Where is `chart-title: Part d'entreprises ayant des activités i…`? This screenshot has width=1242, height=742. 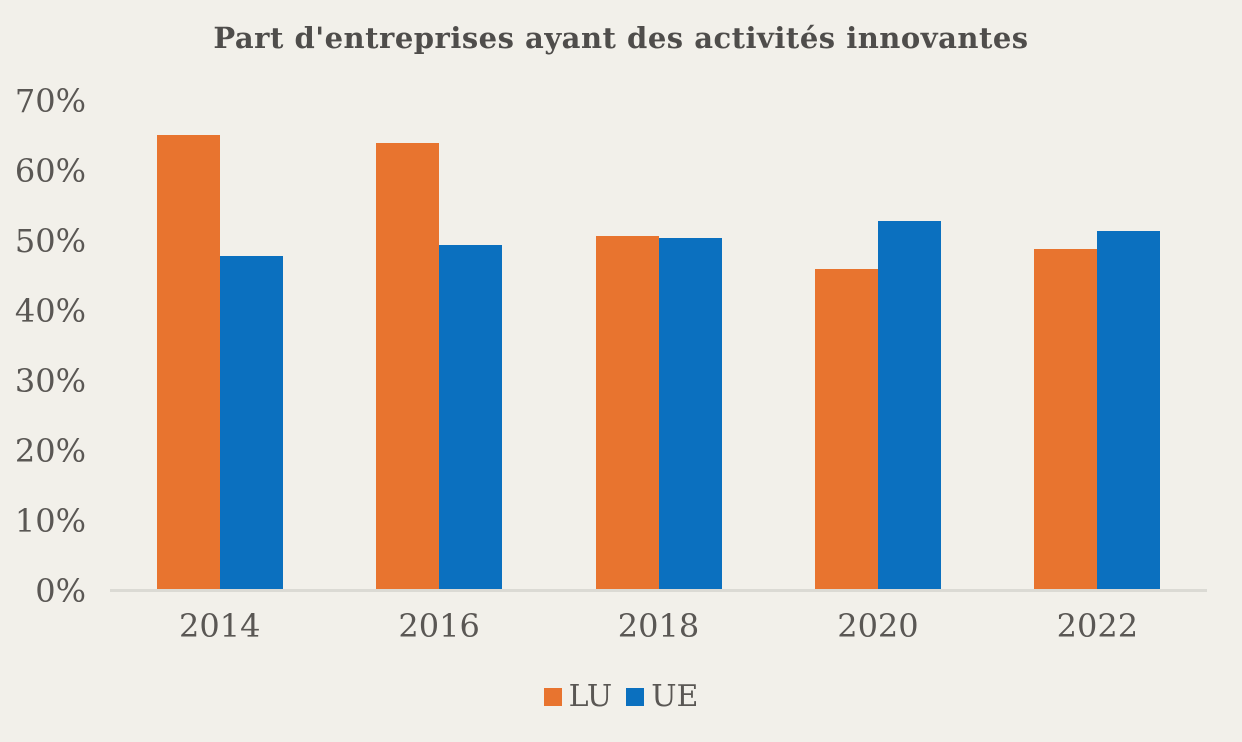 chart-title: Part d'entreprises ayant des activités i… is located at coordinates (621, 38).